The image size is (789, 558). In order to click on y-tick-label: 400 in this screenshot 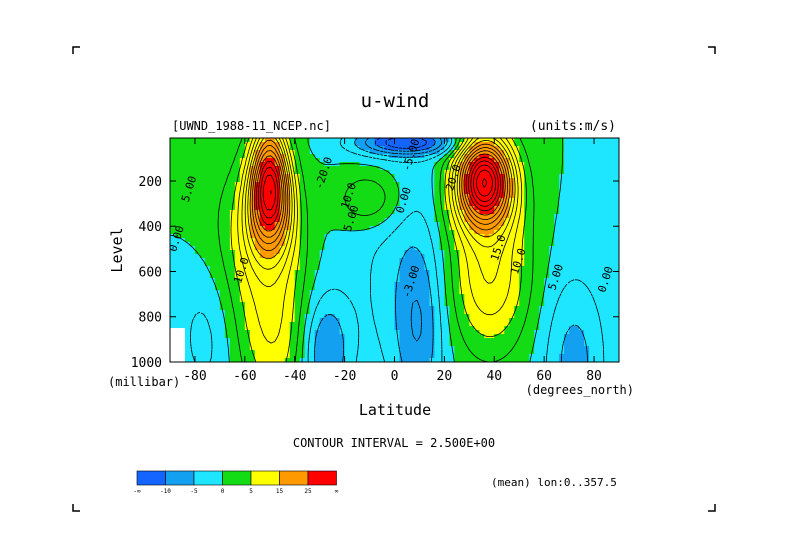, I will do `click(150, 227)`.